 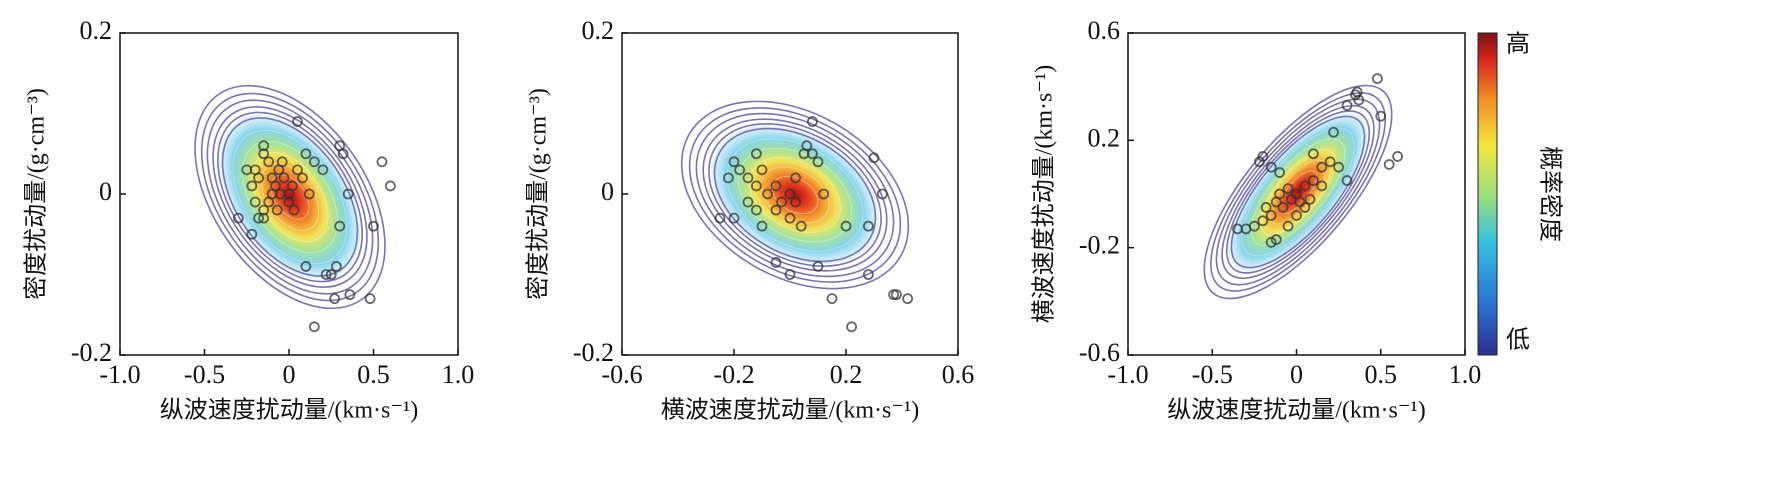 What do you see at coordinates (1549, 194) in the screenshot?
I see `colorbar-label: 概率密度` at bounding box center [1549, 194].